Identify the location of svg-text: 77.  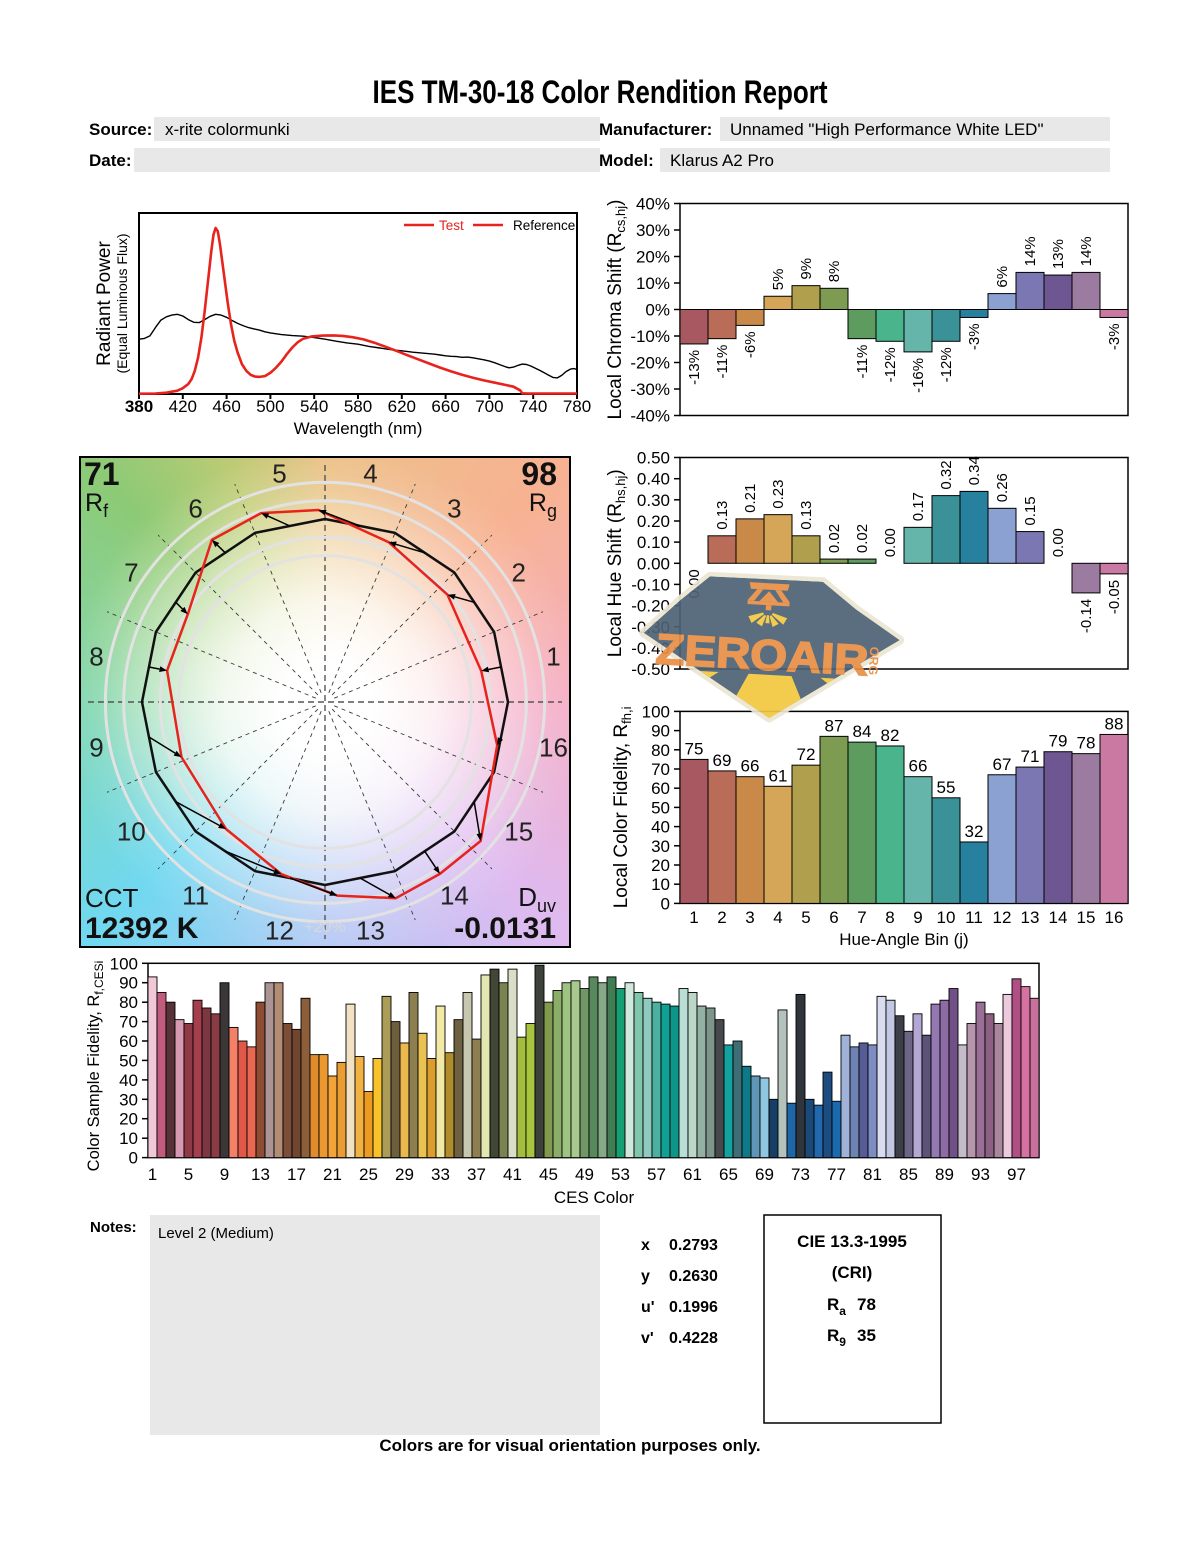
(836, 1174).